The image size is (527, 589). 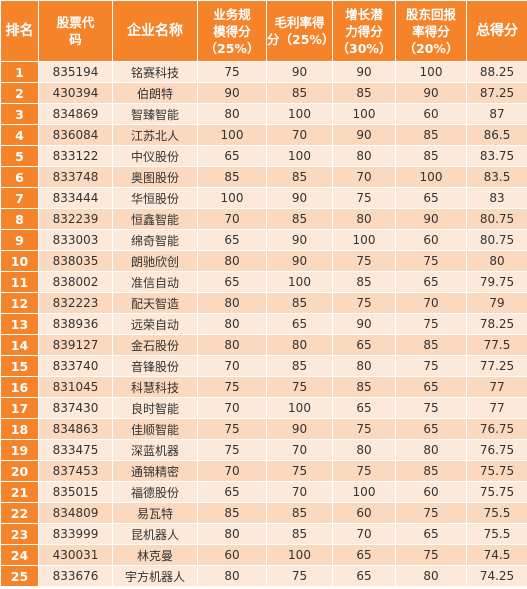 I want to click on cell-name: 朗驰欣创, so click(x=155, y=261).